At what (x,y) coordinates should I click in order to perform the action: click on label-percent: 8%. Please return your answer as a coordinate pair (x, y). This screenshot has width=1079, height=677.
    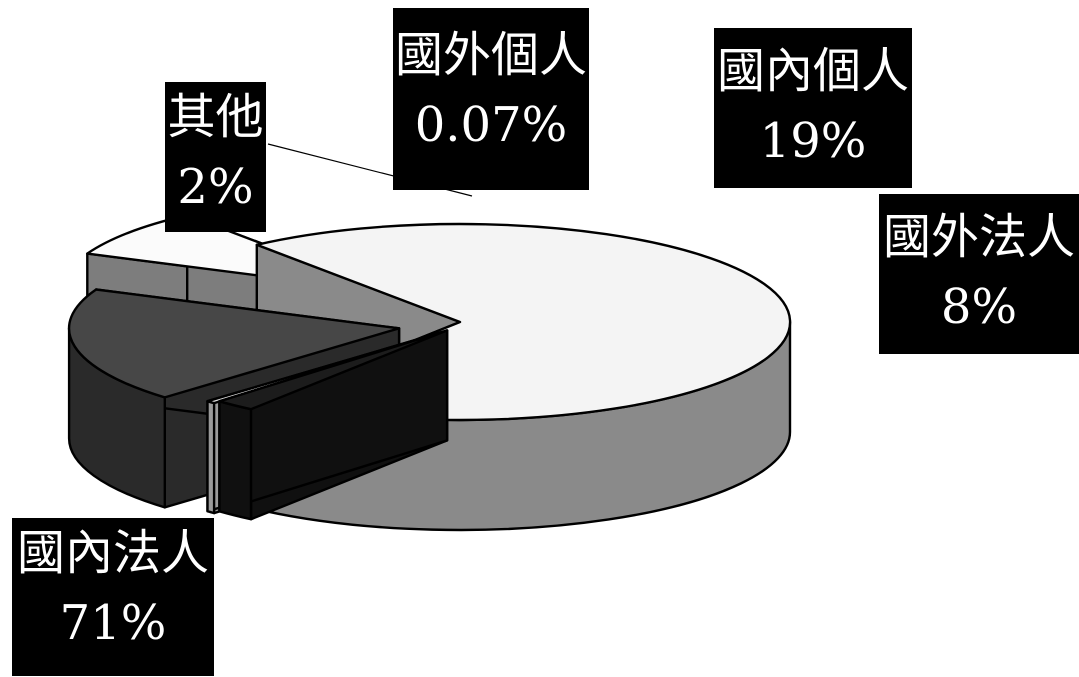
    Looking at the image, I should click on (979, 307).